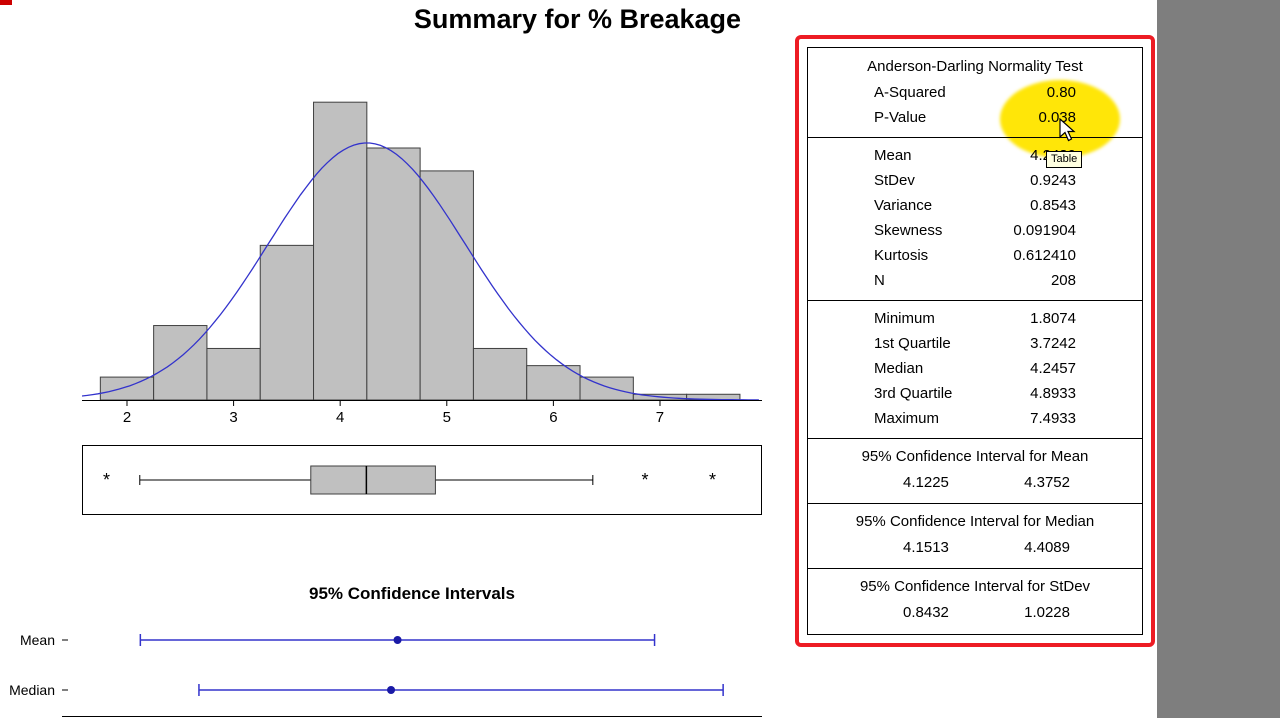  What do you see at coordinates (1053, 205) in the screenshot?
I see `stat-value: 0.8543` at bounding box center [1053, 205].